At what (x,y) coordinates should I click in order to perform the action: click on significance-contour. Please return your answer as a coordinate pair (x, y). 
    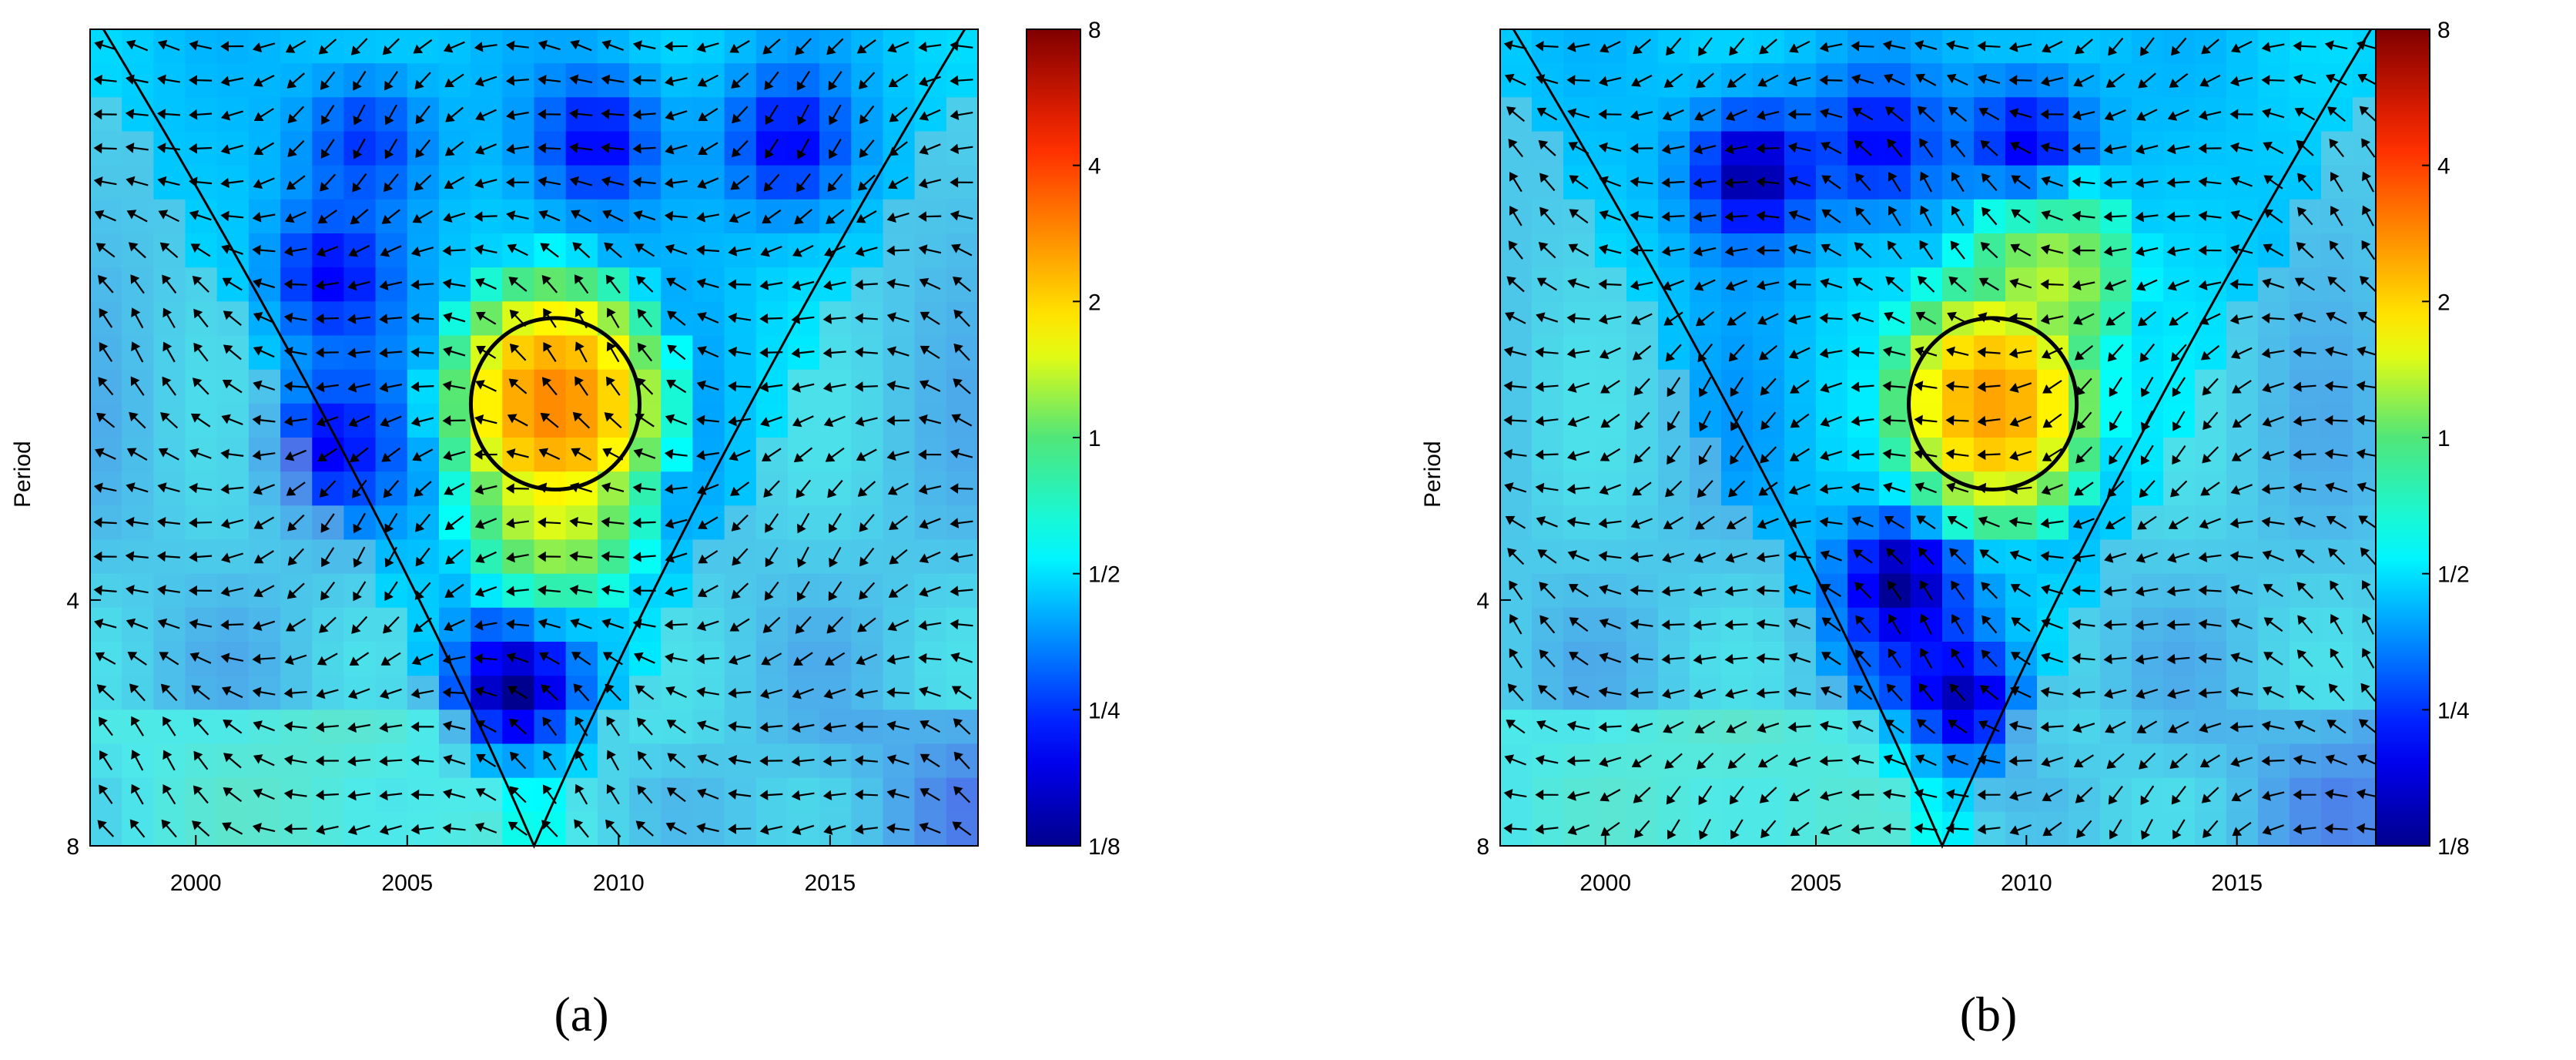
    Looking at the image, I should click on (554, 403).